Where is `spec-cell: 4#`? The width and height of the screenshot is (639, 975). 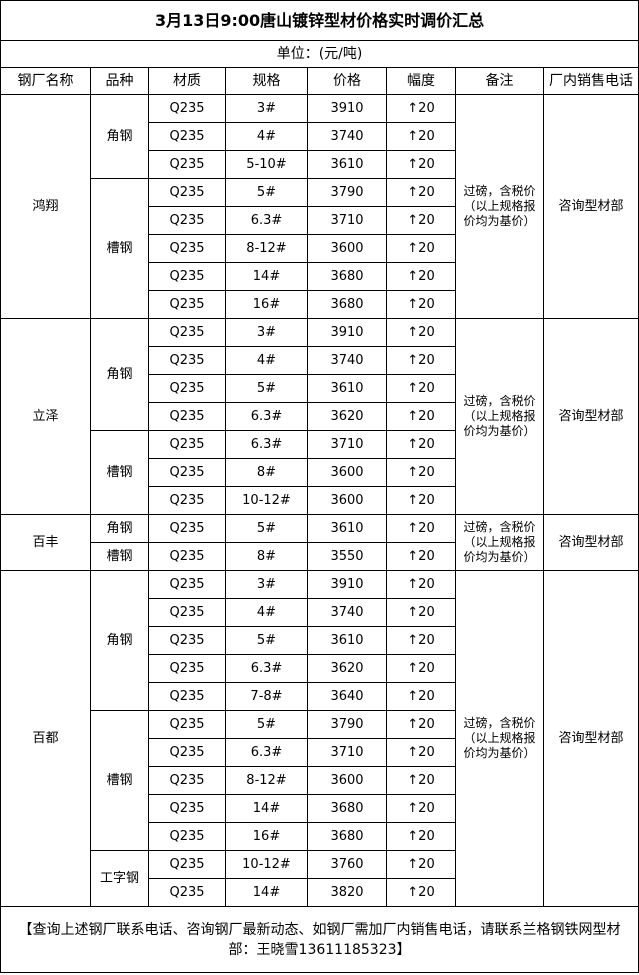 spec-cell: 4# is located at coordinates (266, 612).